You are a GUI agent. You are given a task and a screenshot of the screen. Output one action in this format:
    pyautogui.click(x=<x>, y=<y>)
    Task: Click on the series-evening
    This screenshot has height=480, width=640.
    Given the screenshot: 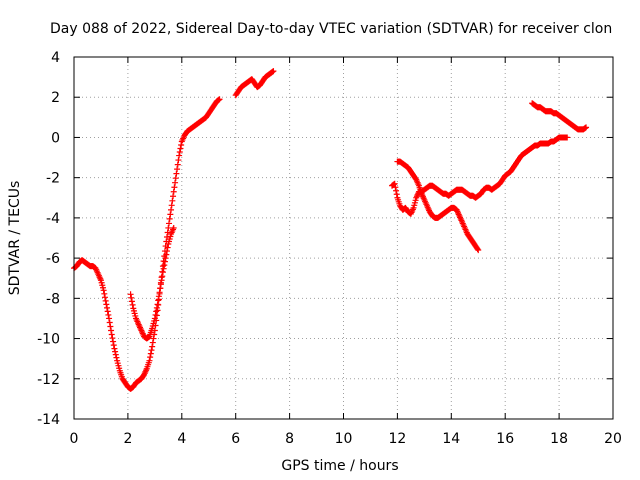 What is the action you would take?
    pyautogui.click(x=559, y=116)
    